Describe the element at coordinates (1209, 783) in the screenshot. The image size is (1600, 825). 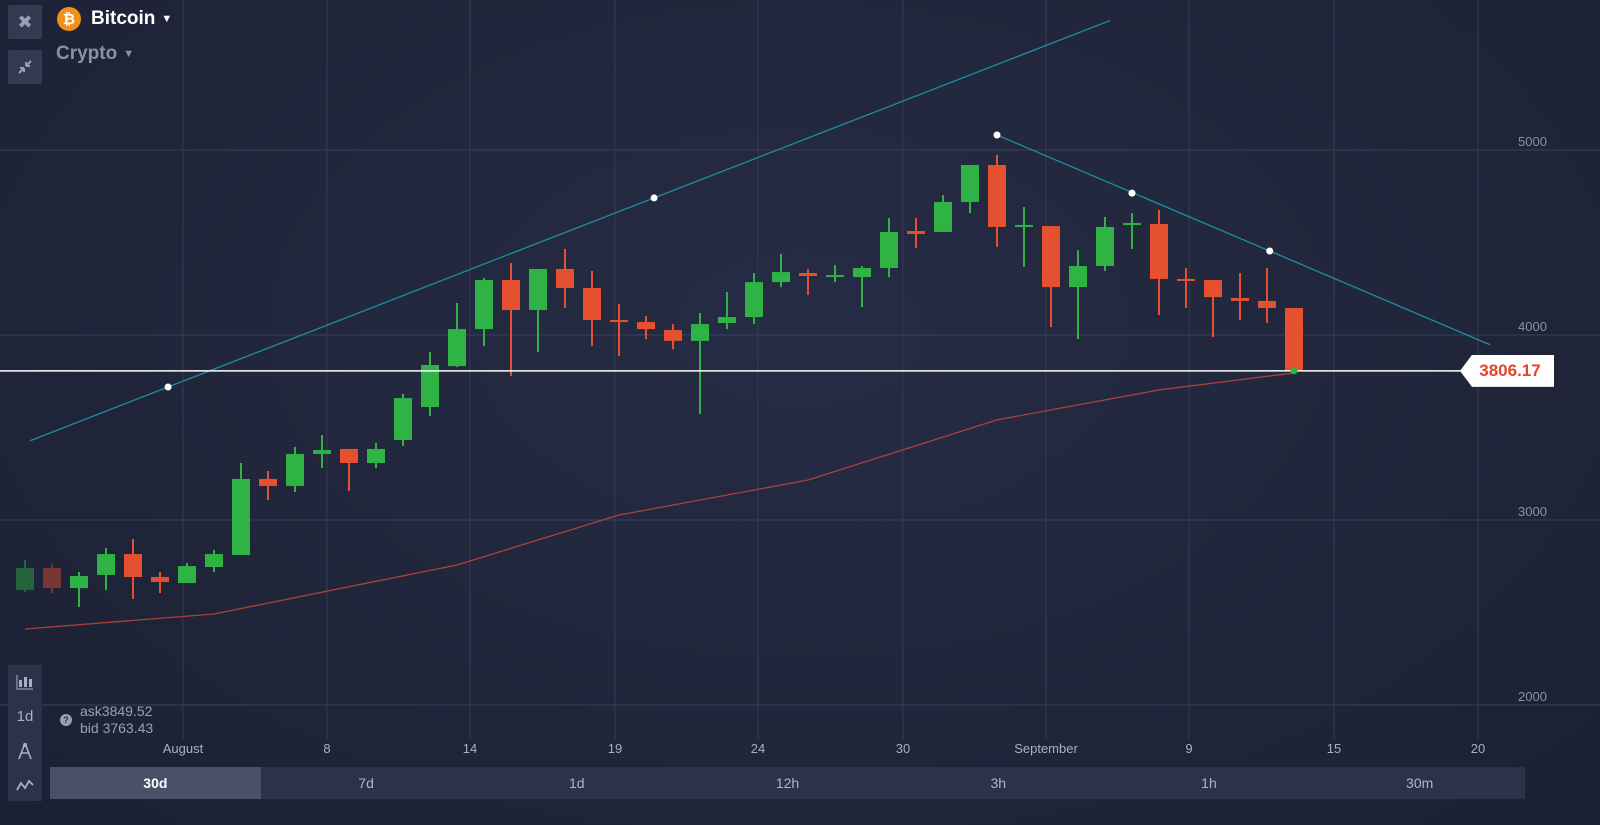
I see `tab-1h: 1h` at that location.